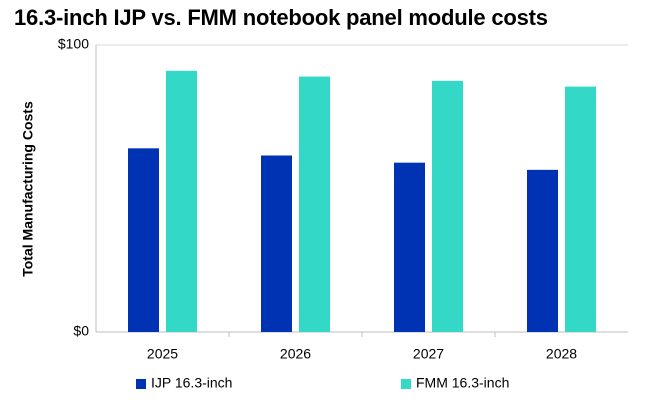 The height and width of the screenshot is (403, 670). What do you see at coordinates (181, 201) in the screenshot?
I see `bar-fmm-16-3-inch-2025` at bounding box center [181, 201].